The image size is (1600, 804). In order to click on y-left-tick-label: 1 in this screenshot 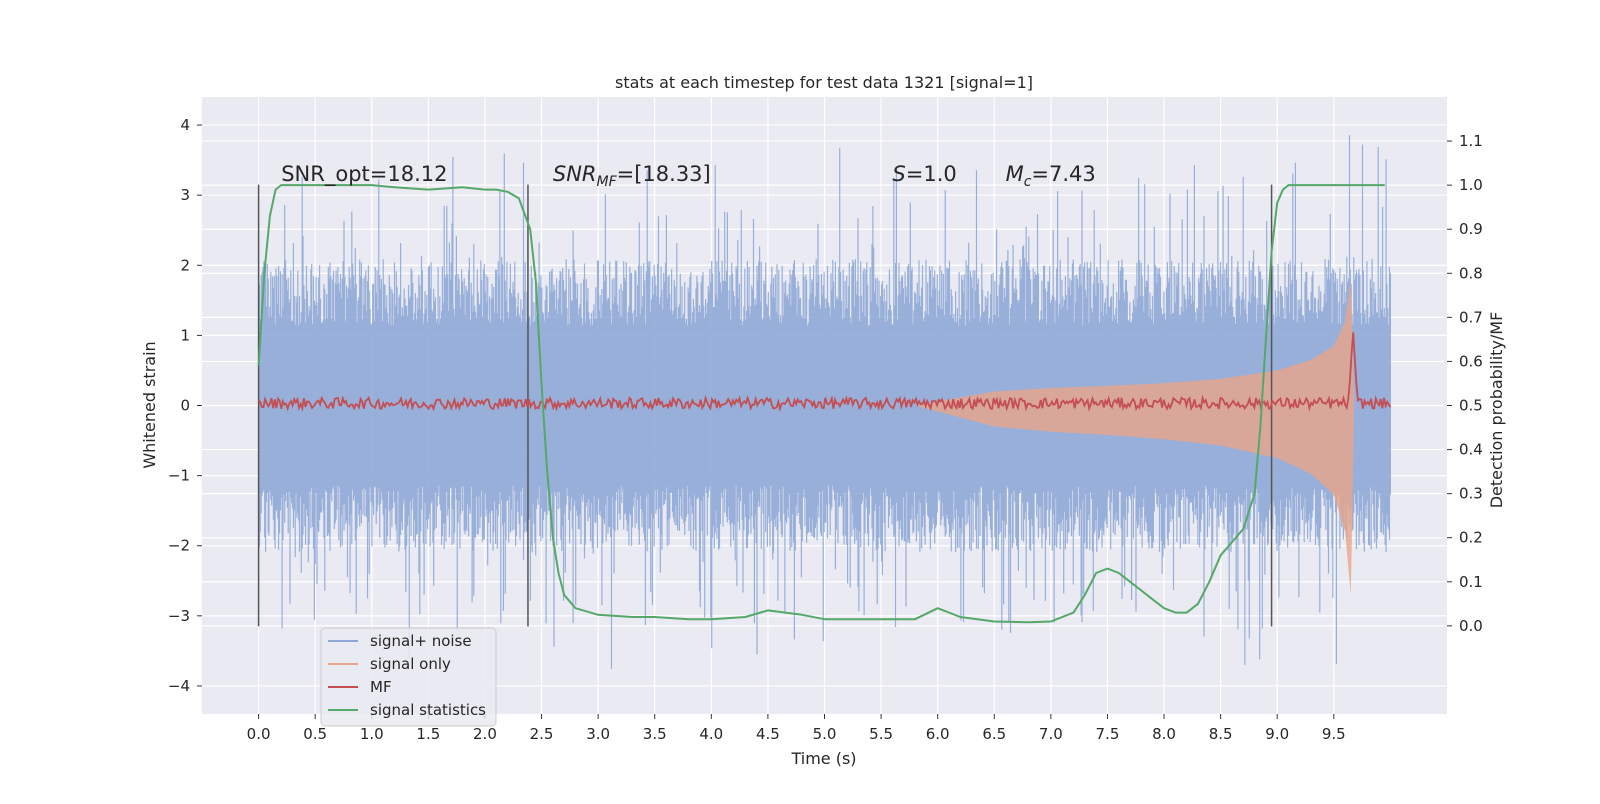, I will do `click(185, 335)`.